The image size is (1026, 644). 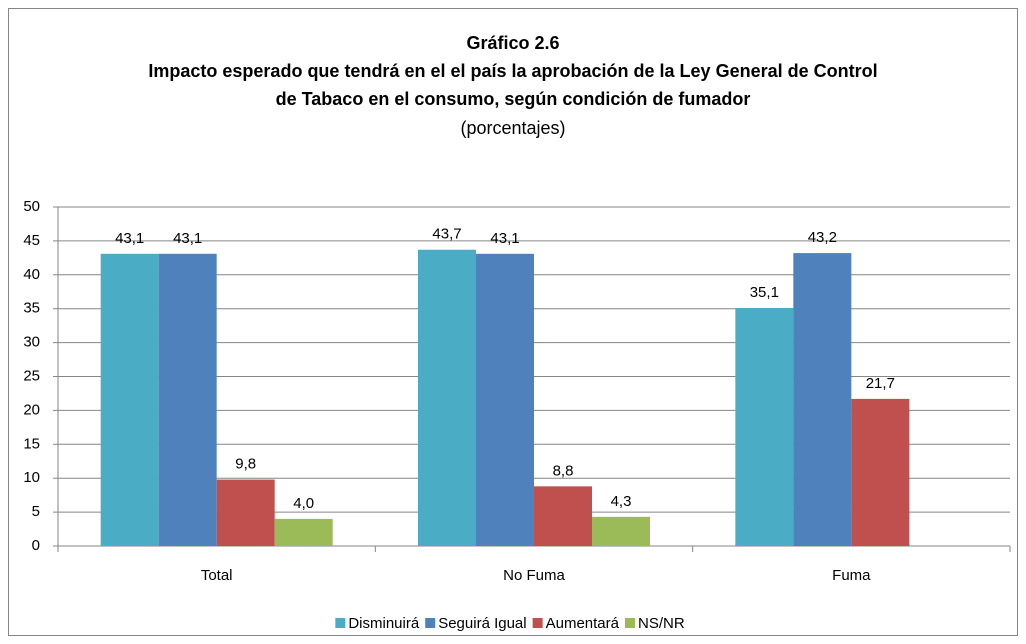 What do you see at coordinates (446, 234) in the screenshot?
I see `data-label: 43,7` at bounding box center [446, 234].